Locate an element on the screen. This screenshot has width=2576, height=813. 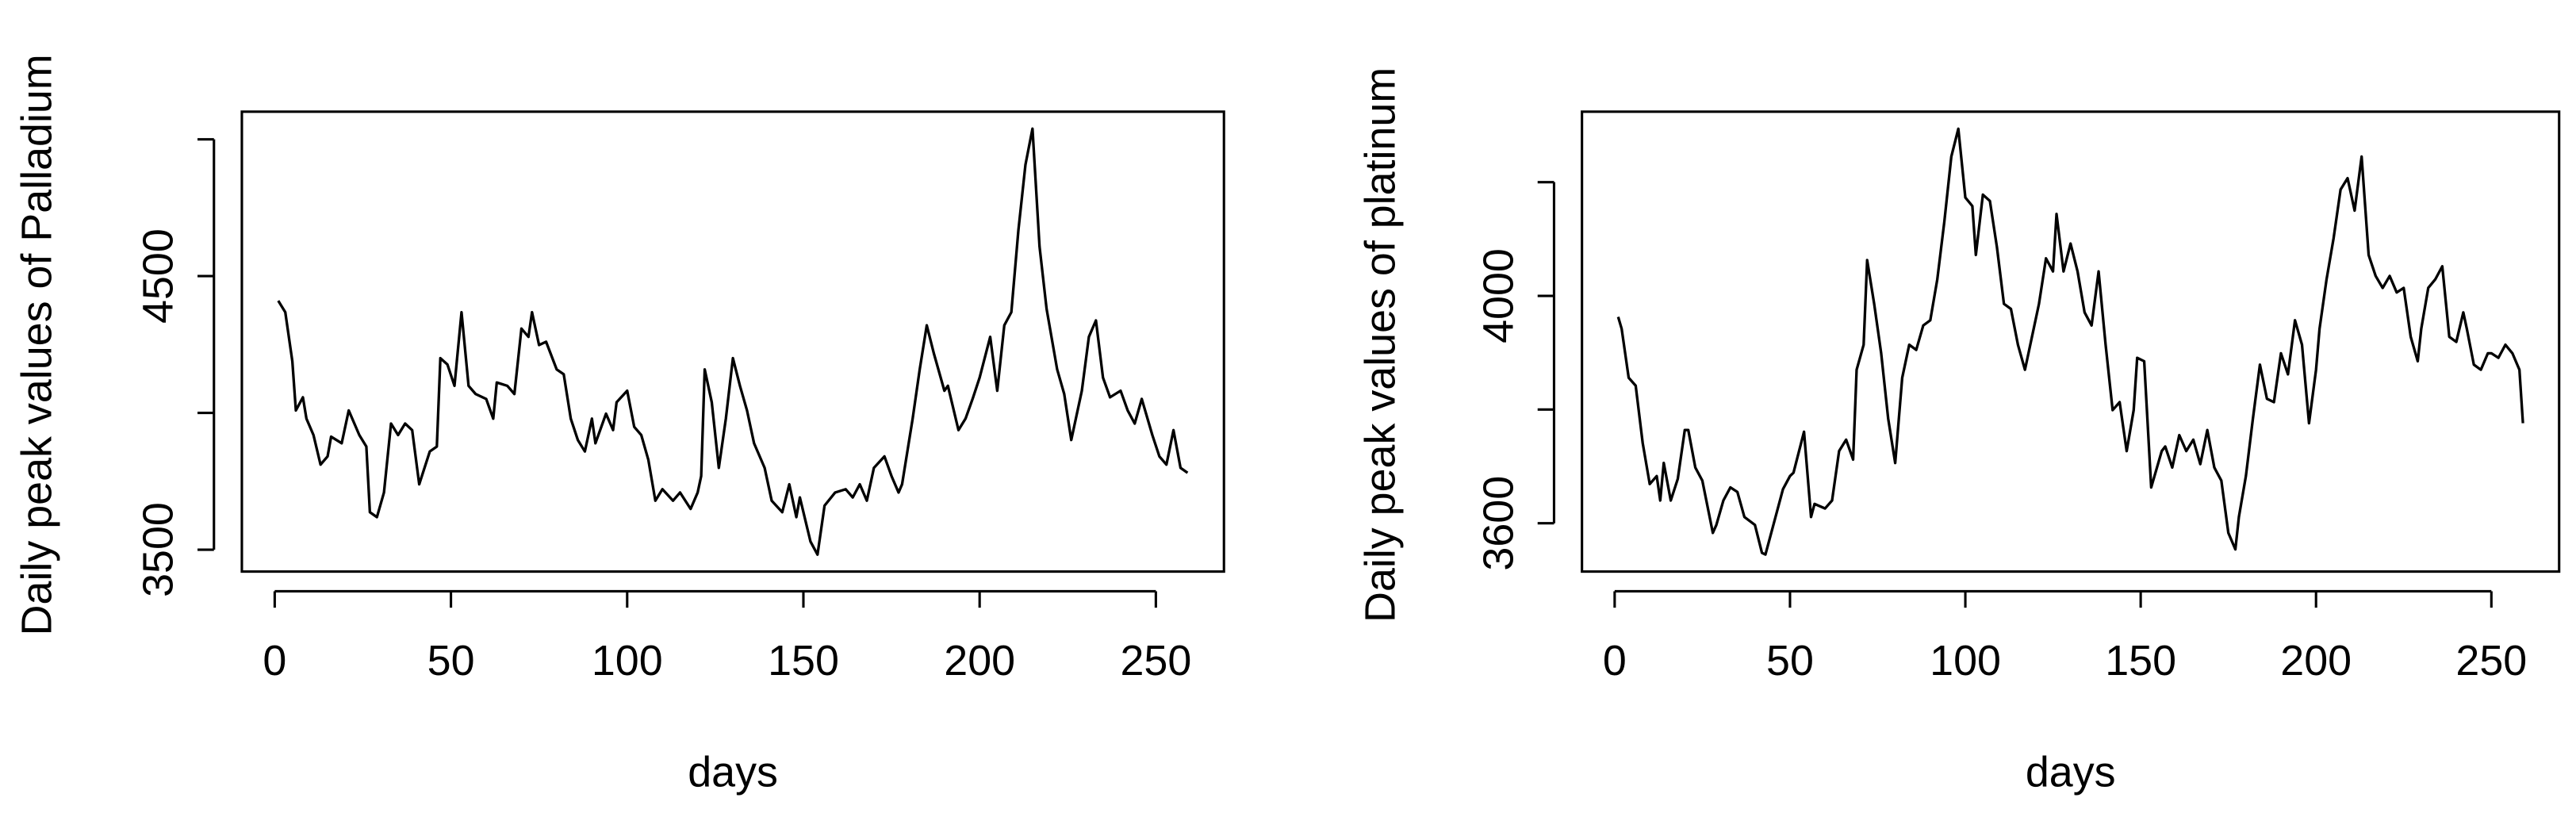
y-axis-title: Daily peak values of platinum is located at coordinates (1380, 345).